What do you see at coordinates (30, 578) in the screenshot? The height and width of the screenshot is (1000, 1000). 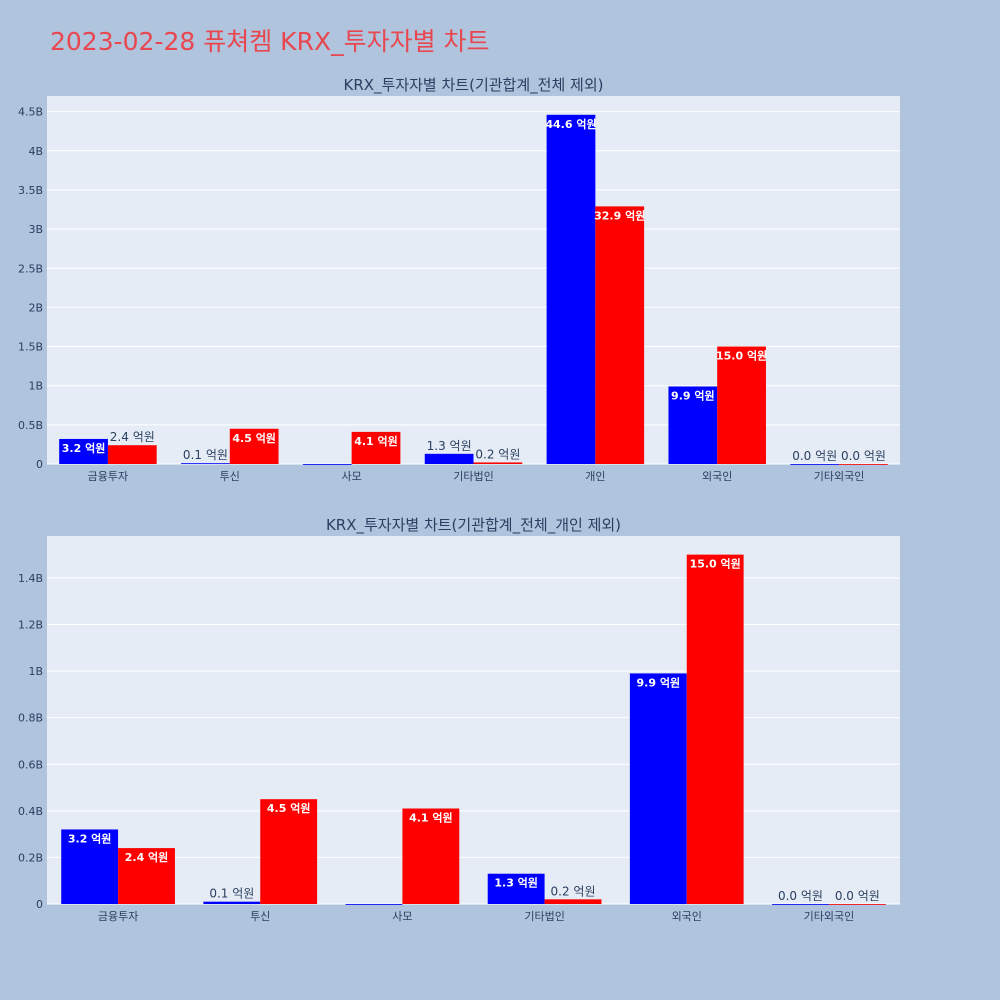 I see `y-tick-label: 1.4B` at bounding box center [30, 578].